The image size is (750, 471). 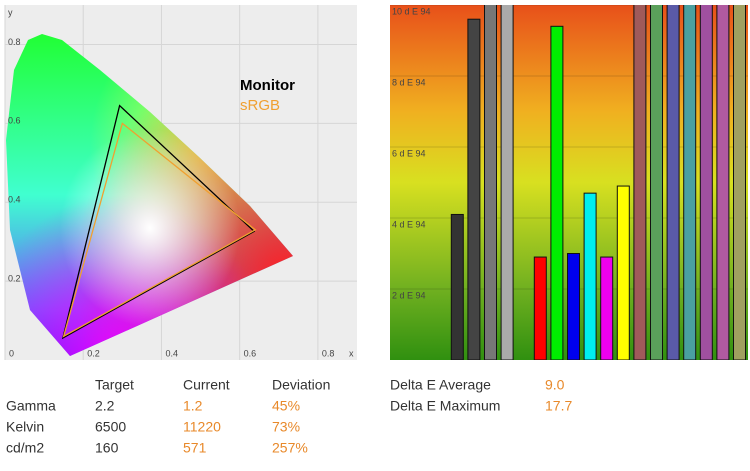 What do you see at coordinates (11, 353) in the screenshot?
I see `x-tick-label: 0` at bounding box center [11, 353].